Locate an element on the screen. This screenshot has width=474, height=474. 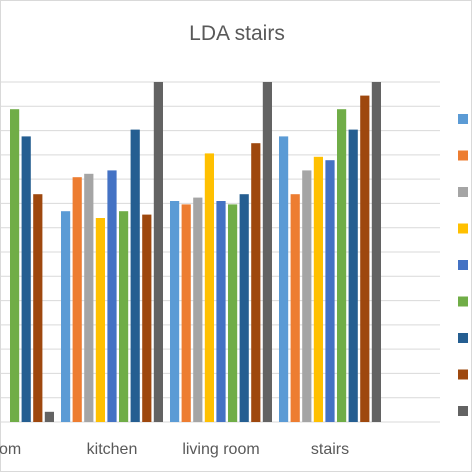
category-labels: room kitchen living room stairs is located at coordinates (174, 449).